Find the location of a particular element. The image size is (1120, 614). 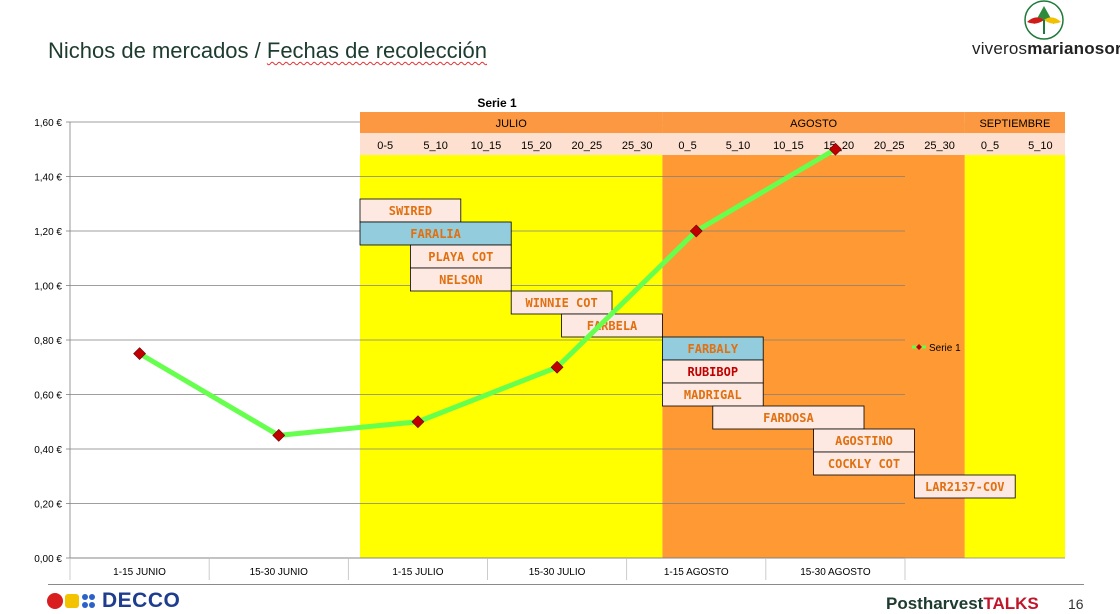

y-tick-label: 1,20 € is located at coordinates (48, 232).